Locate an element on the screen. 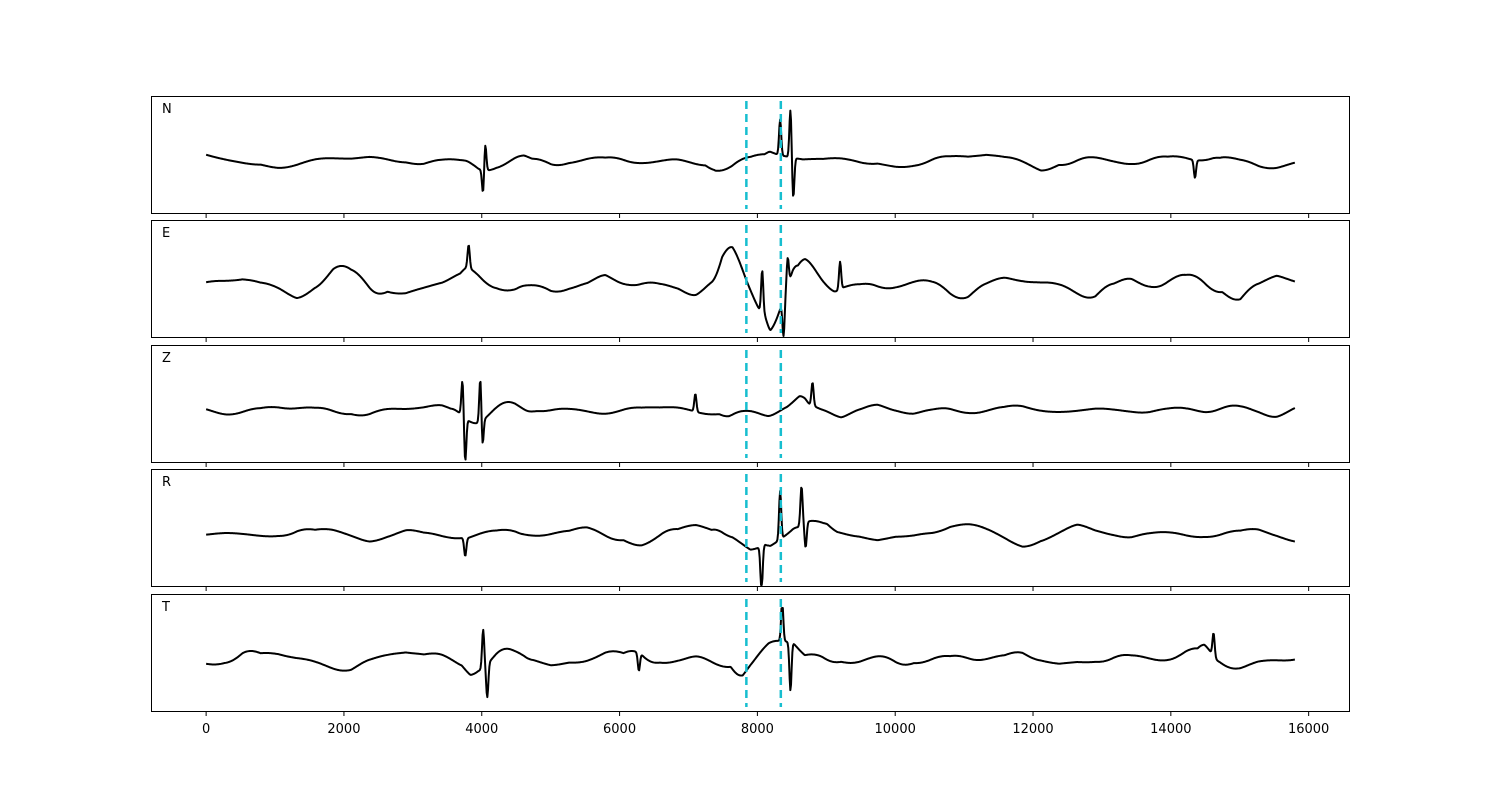  panel-T: T is located at coordinates (750, 655).